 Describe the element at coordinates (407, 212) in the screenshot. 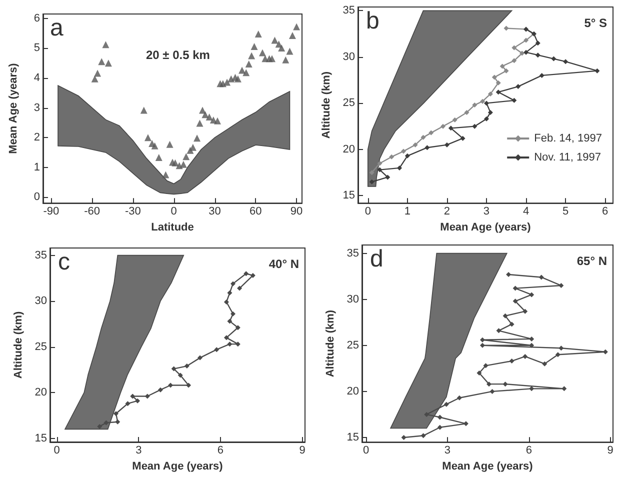

I see `x-tick-label: 1` at that location.